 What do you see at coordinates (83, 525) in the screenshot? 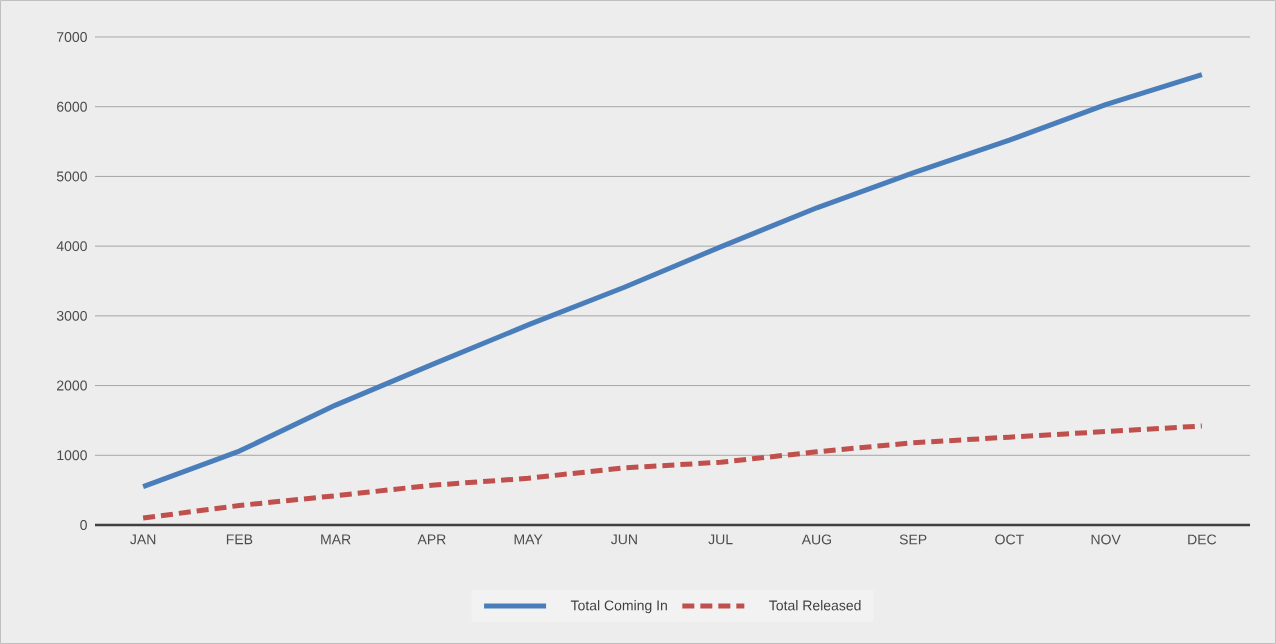
I see `y-tick-label: 0` at bounding box center [83, 525].